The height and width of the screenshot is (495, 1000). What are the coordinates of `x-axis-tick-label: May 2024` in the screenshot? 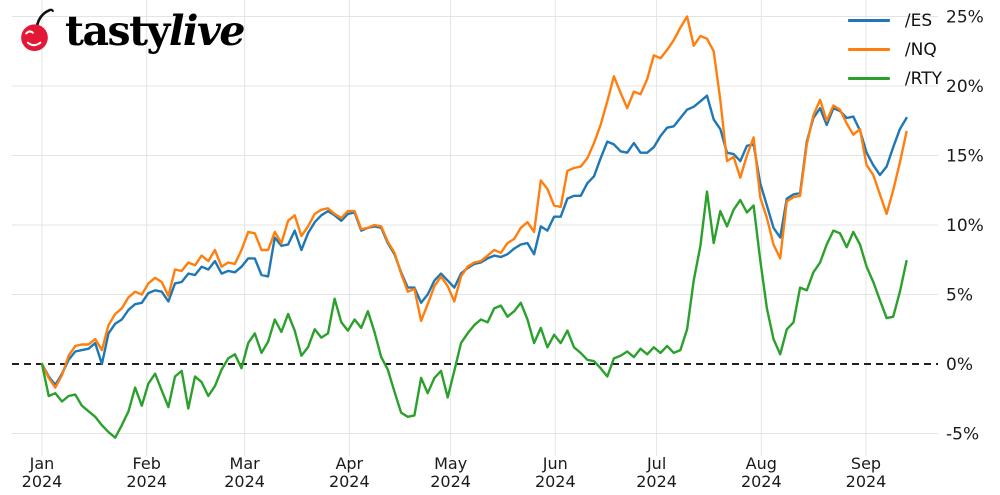 It's located at (450, 472).